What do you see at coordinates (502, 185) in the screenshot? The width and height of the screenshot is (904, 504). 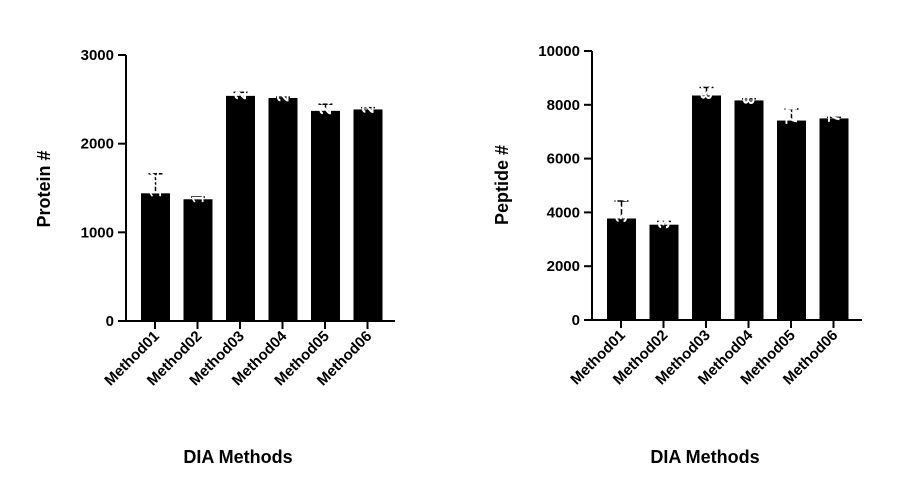 I see `y-axis-label: Peptide #` at bounding box center [502, 185].